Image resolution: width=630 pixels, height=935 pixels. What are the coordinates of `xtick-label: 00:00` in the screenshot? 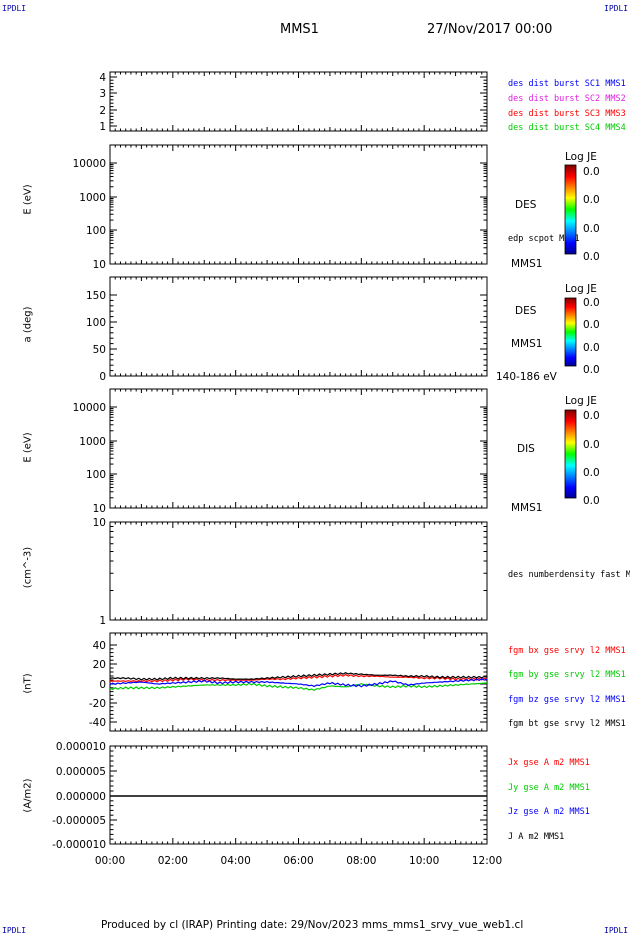 It's located at (110, 861).